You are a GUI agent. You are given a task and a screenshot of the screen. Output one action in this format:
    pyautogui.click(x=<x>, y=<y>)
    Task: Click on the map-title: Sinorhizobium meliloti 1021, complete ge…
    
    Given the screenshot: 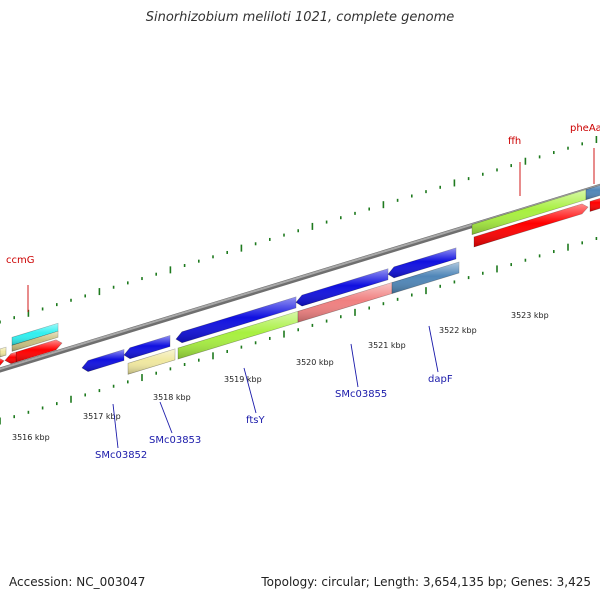 What is the action you would take?
    pyautogui.click(x=300, y=17)
    